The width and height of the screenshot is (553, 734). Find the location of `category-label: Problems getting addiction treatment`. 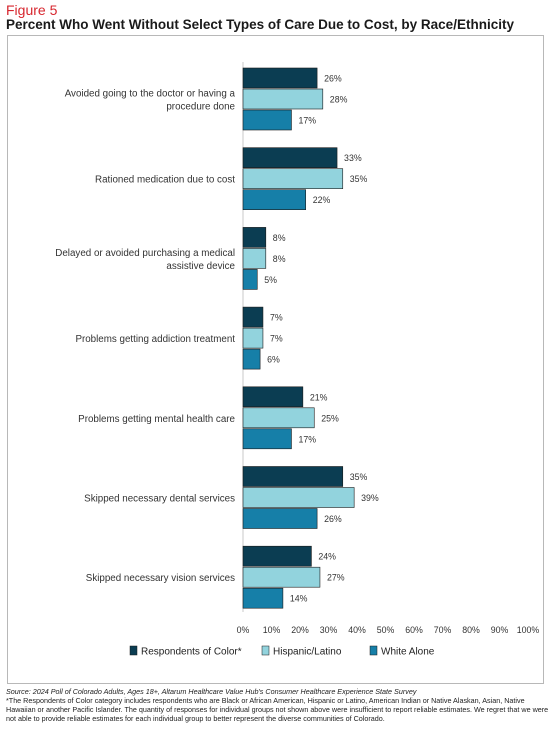

category-label: Problems getting addiction treatment is located at coordinates (155, 339).